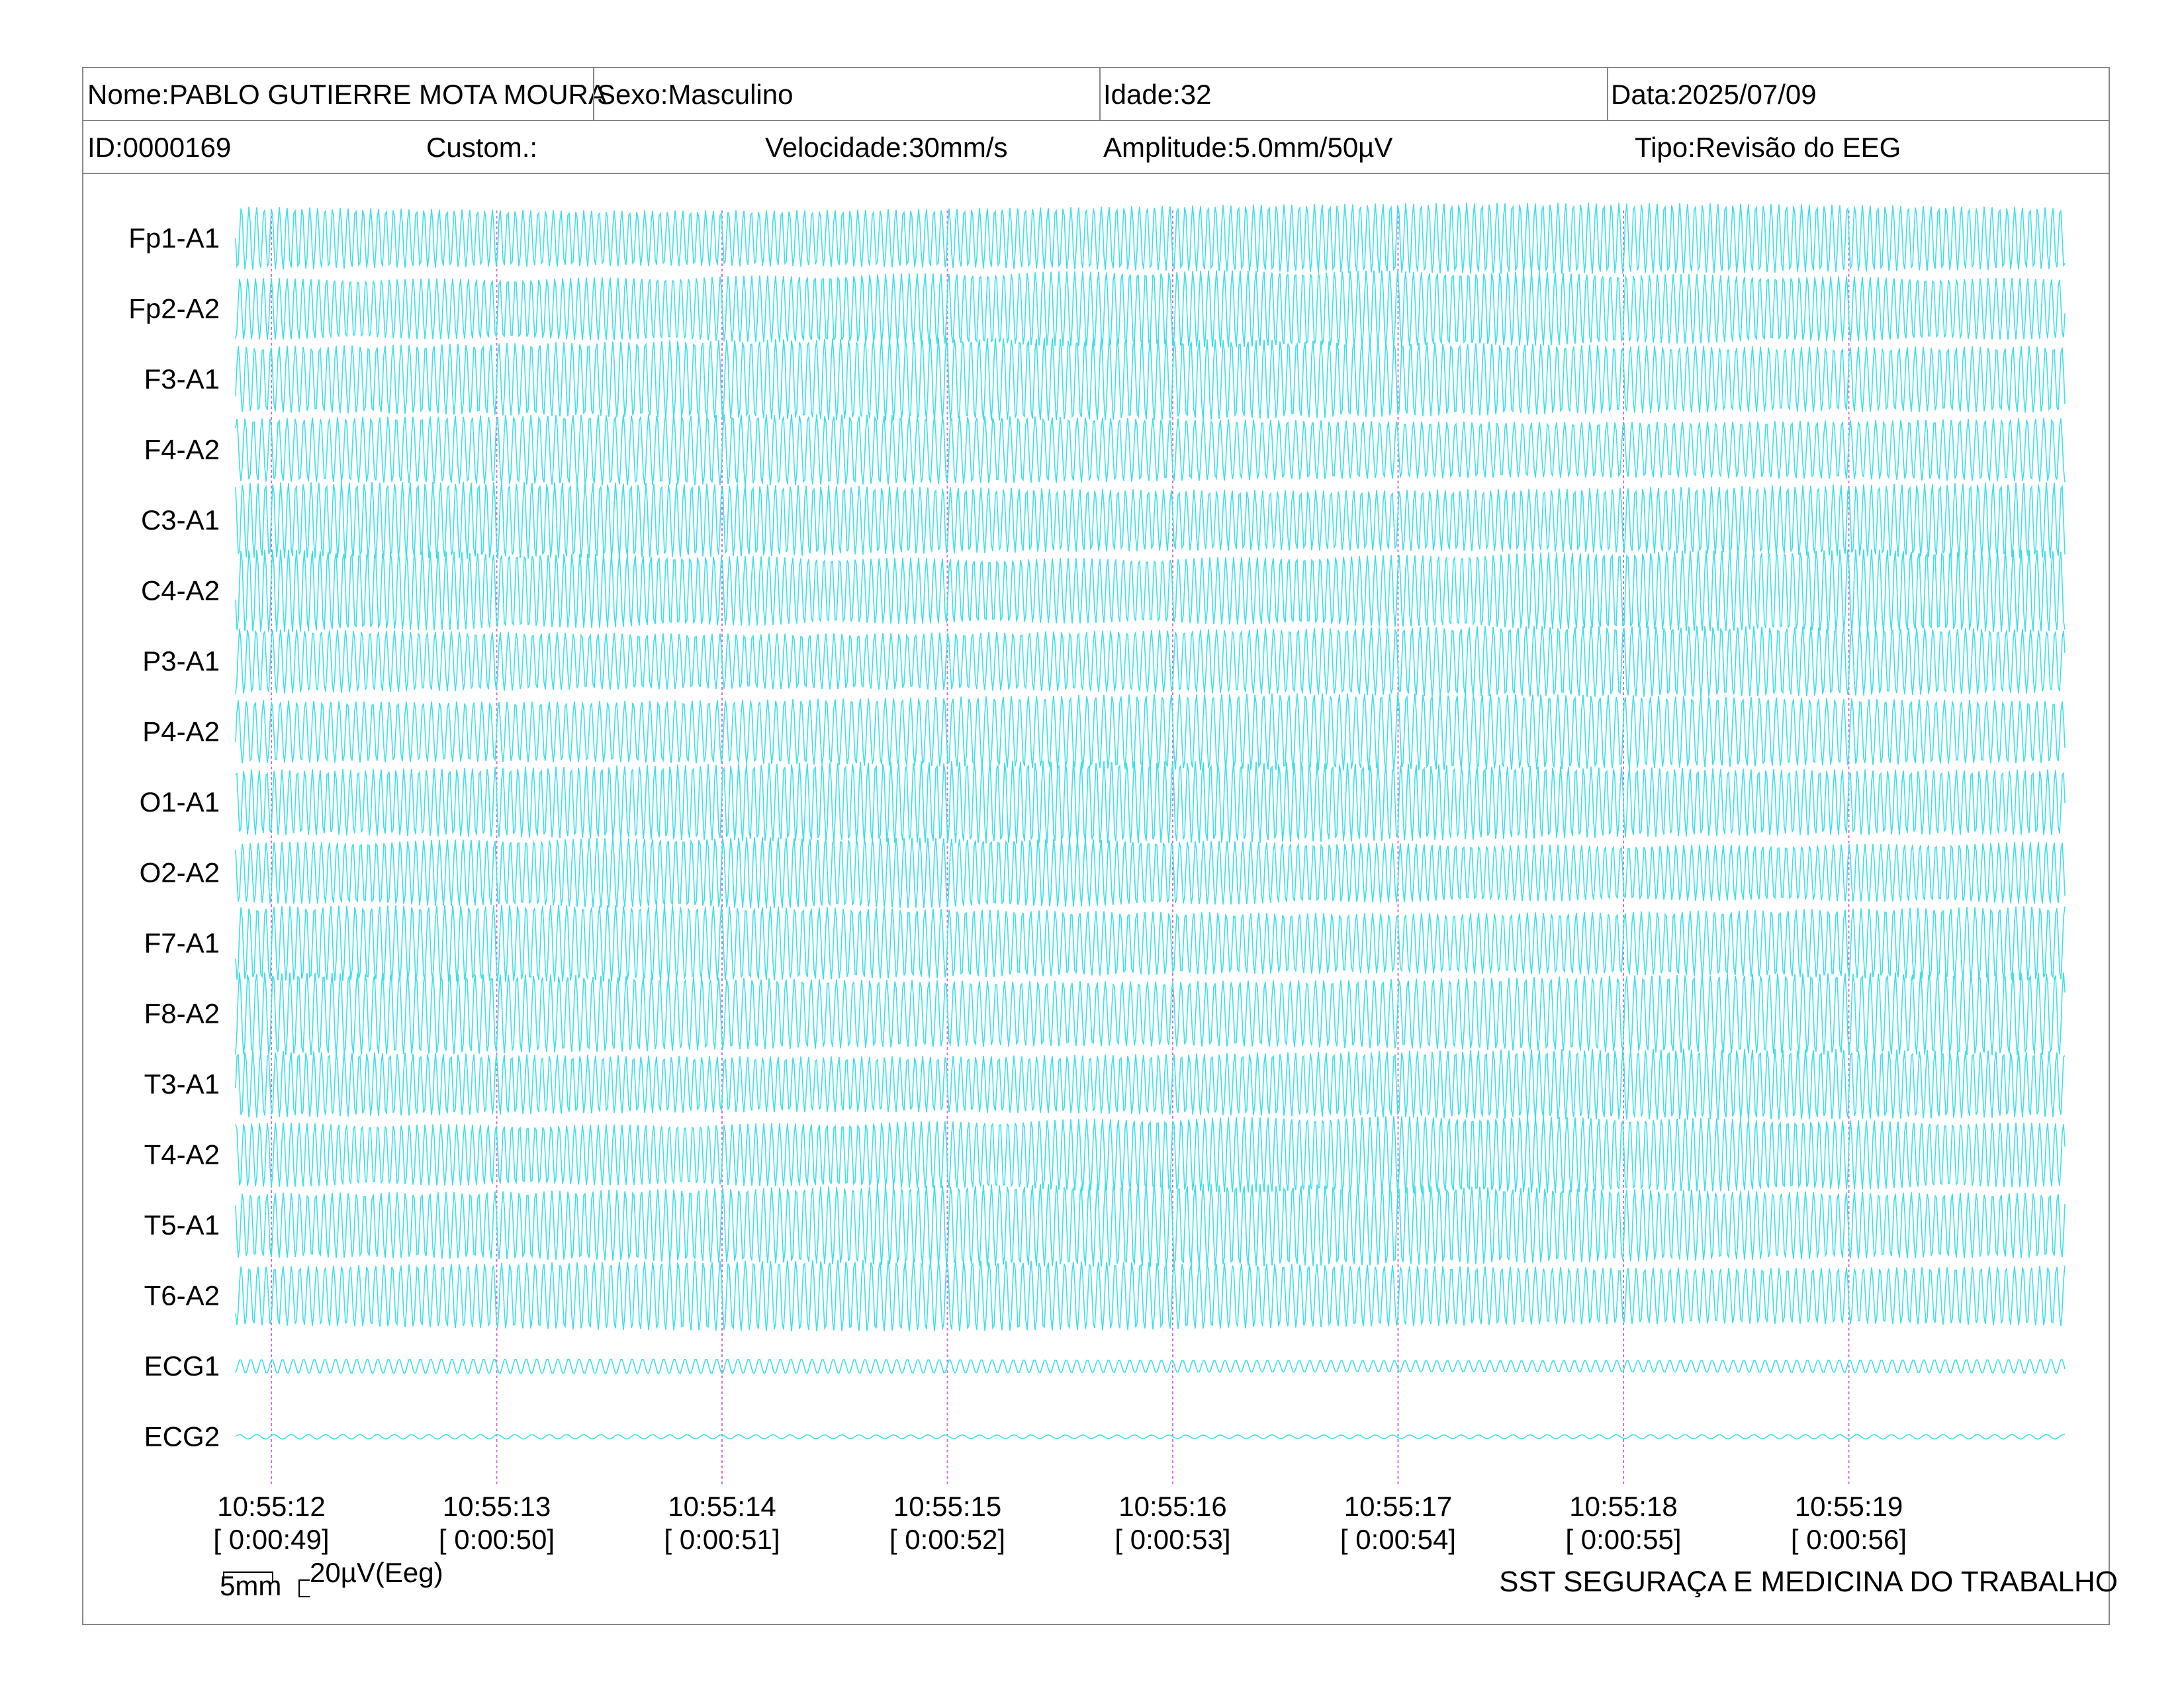 This screenshot has height=1688, width=2184. What do you see at coordinates (947, 1506) in the screenshot?
I see `time-clock-label: 10:55:15` at bounding box center [947, 1506].